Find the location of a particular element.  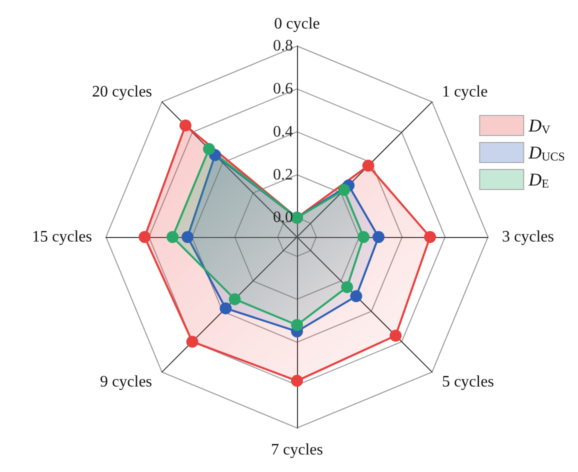

spoke-label: 0 cycle is located at coordinates (297, 24).